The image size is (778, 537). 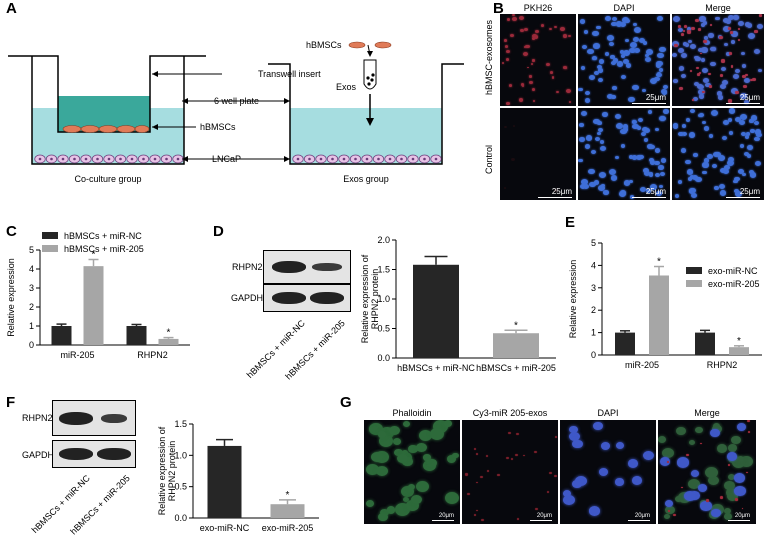 I want to click on coculture-well, so click(x=108, y=110).